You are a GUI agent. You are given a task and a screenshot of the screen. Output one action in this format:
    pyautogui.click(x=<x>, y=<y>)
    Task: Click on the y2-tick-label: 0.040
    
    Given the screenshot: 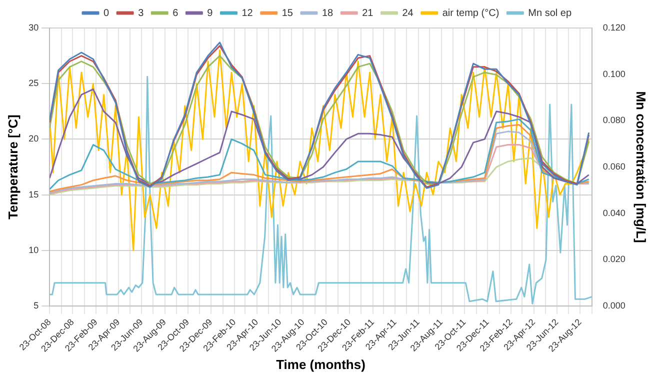 What is the action you would take?
    pyautogui.click(x=614, y=213)
    